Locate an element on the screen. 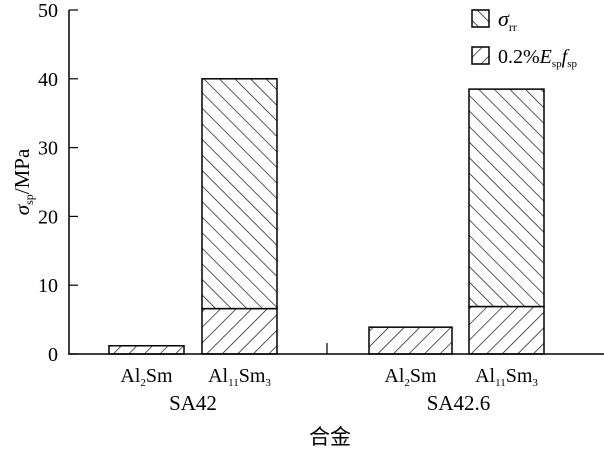 Image resolution: width=604 pixels, height=454 pixels. svg-text: σsp/MPa is located at coordinates (23, 181).